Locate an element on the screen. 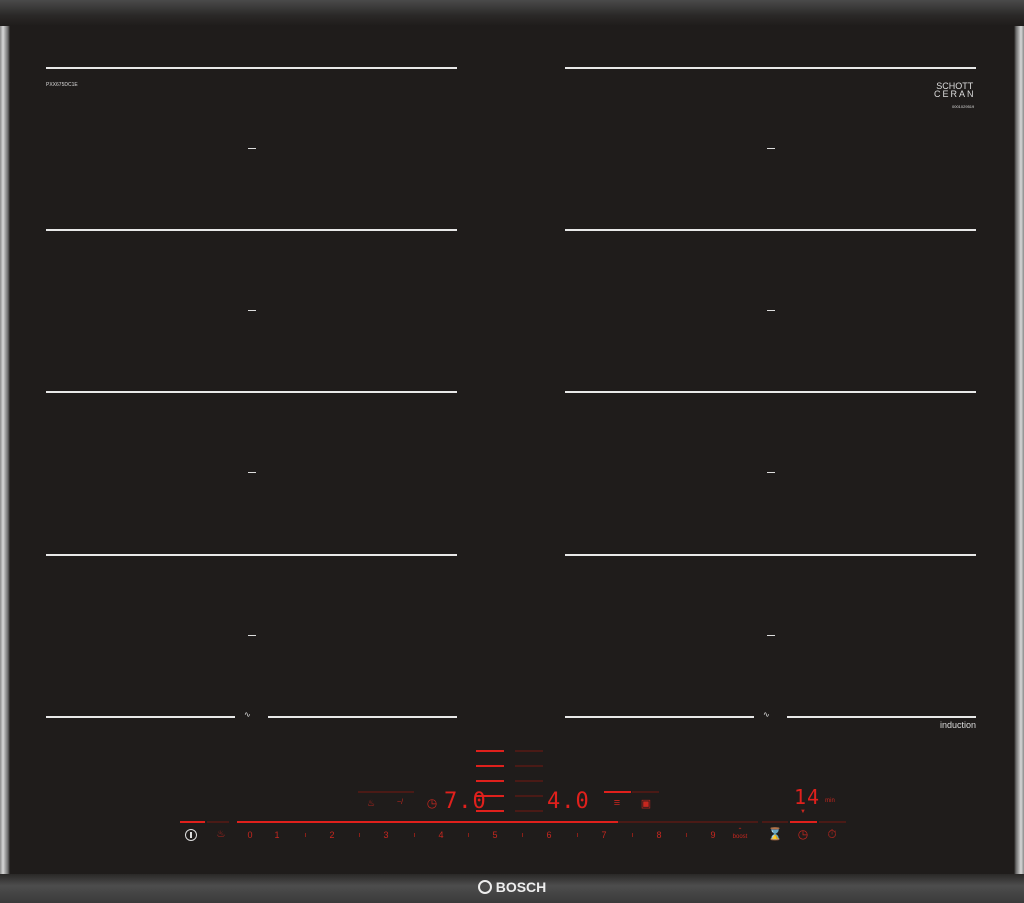  ceran-code: 0001029519 is located at coordinates (963, 106).